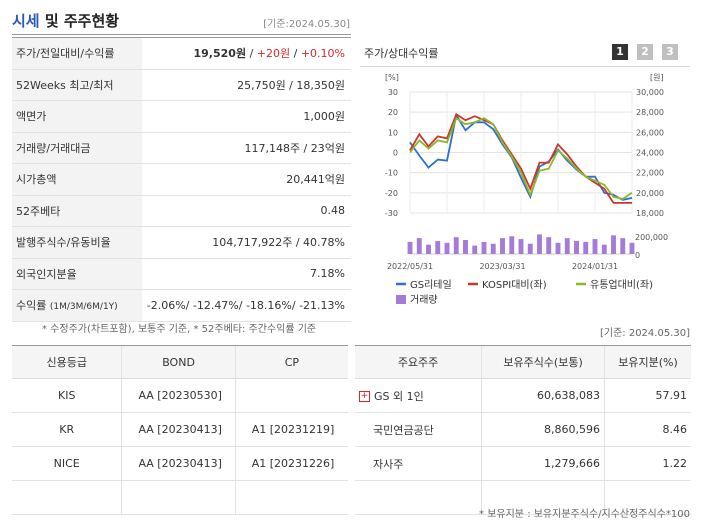 The width and height of the screenshot is (702, 525). What do you see at coordinates (77, 148) in the screenshot?
I see `row-label: 거래량/거래대금` at bounding box center [77, 148].